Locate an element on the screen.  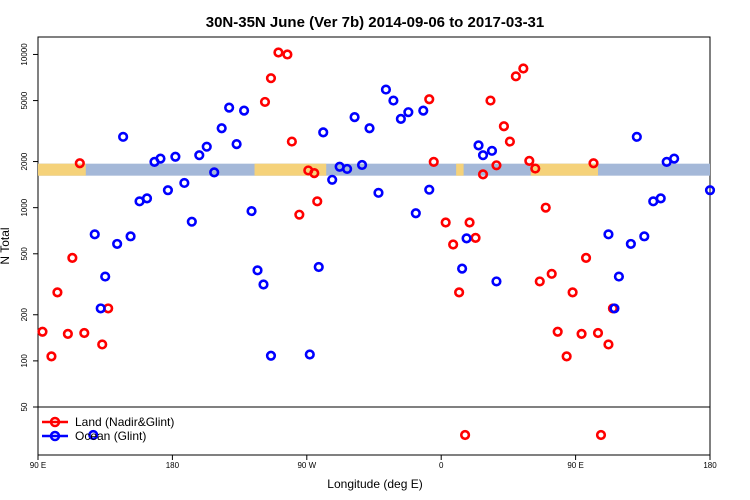
y-axis-label: N Total is located at coordinates (6, 245).